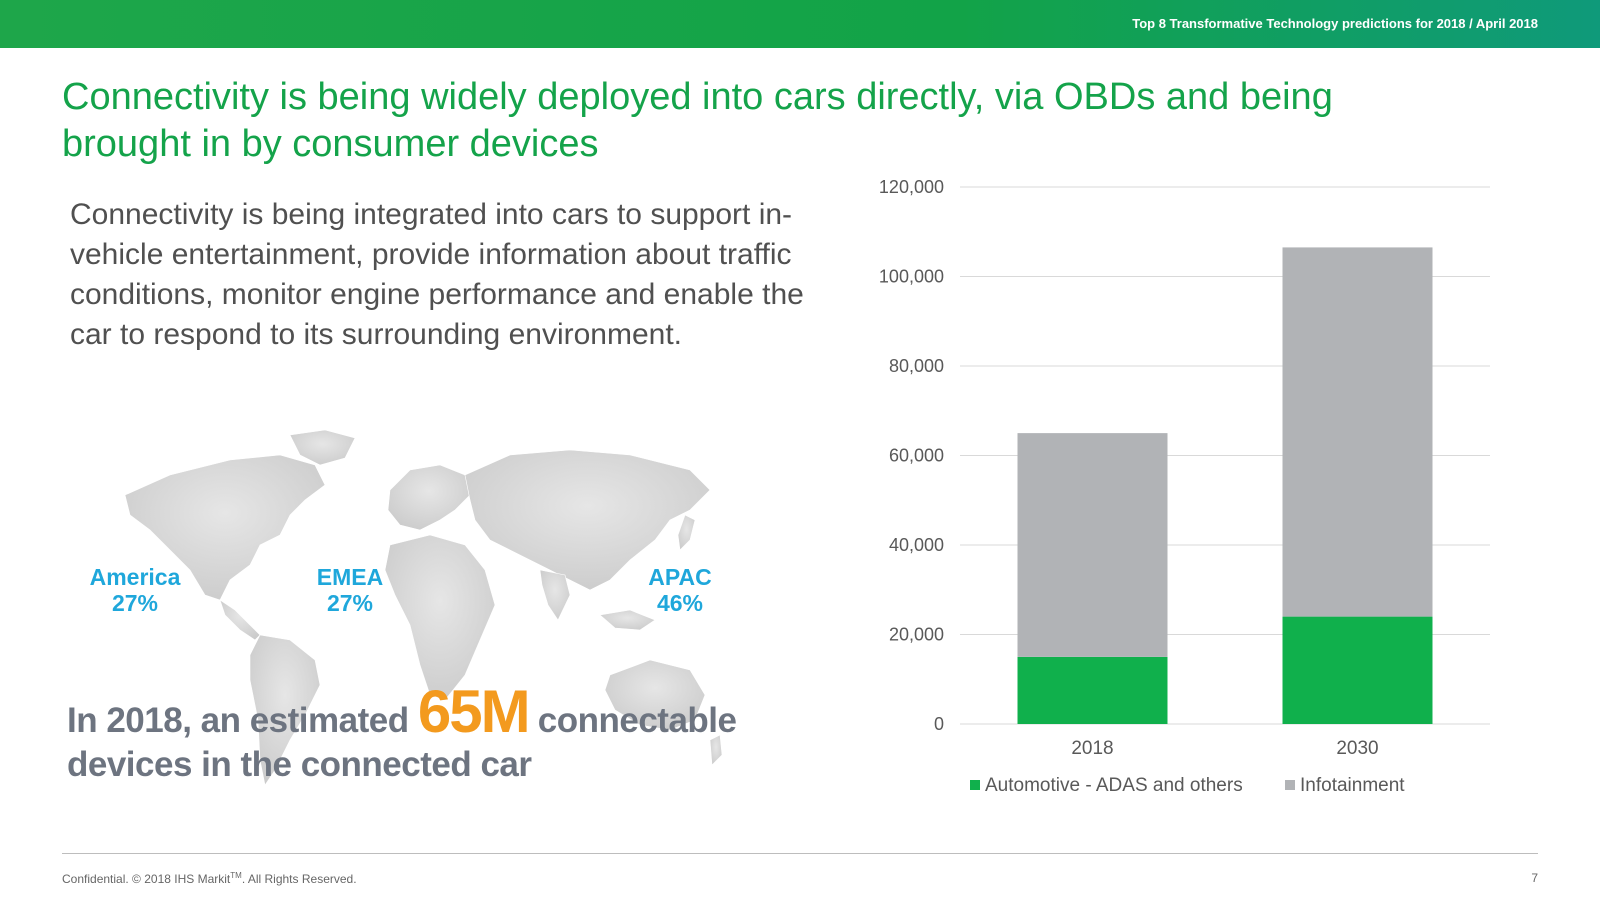  What do you see at coordinates (146, 879) in the screenshot?
I see `footer-text: Confidential. © 2018 IHS Markit` at bounding box center [146, 879].